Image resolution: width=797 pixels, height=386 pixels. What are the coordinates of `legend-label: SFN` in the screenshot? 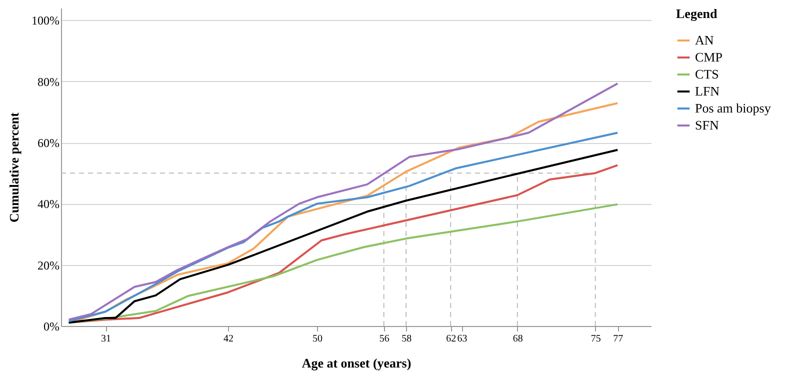 It's located at (707, 125).